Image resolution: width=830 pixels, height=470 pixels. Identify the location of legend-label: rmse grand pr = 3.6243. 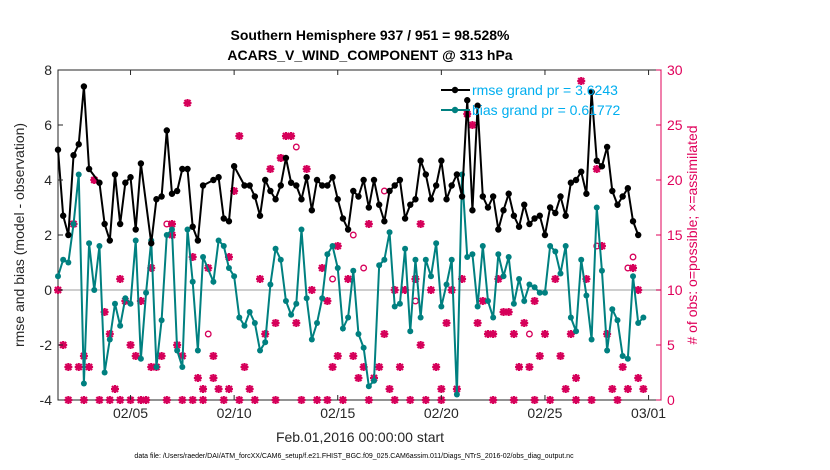
(545, 90).